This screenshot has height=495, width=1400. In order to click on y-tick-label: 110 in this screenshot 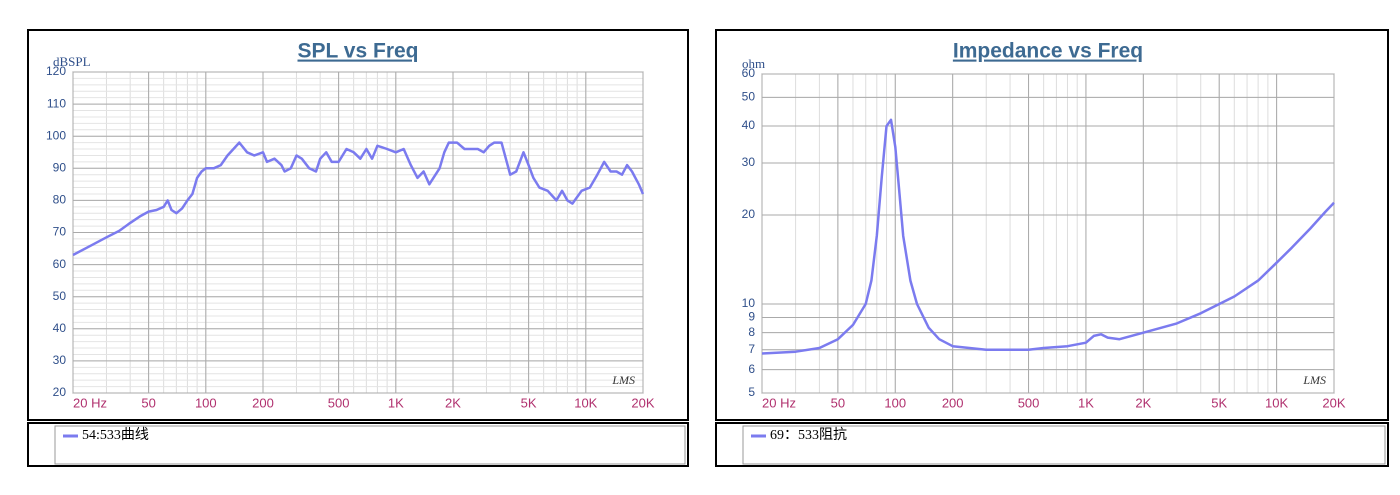, I will do `click(56, 103)`.